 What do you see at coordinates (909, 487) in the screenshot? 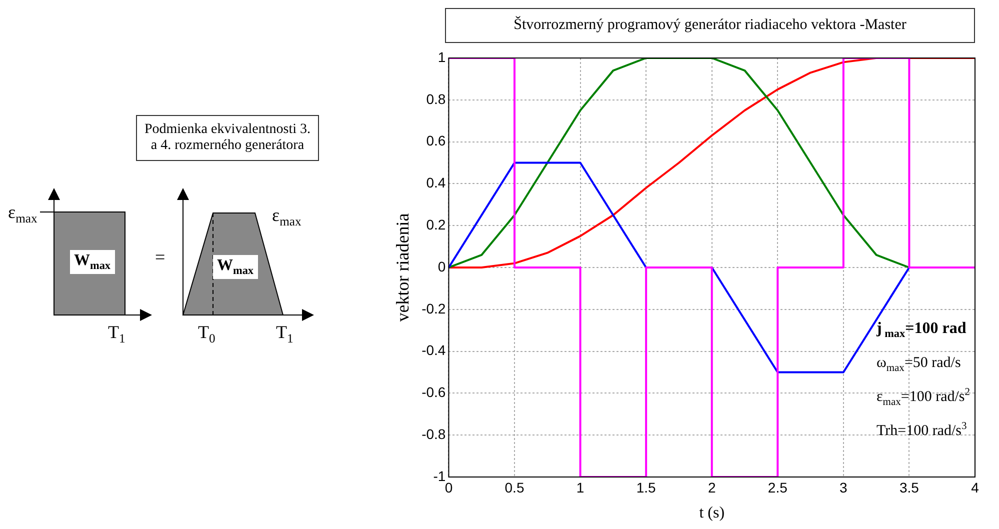
I see `x-tick-label: 3.5` at bounding box center [909, 487].